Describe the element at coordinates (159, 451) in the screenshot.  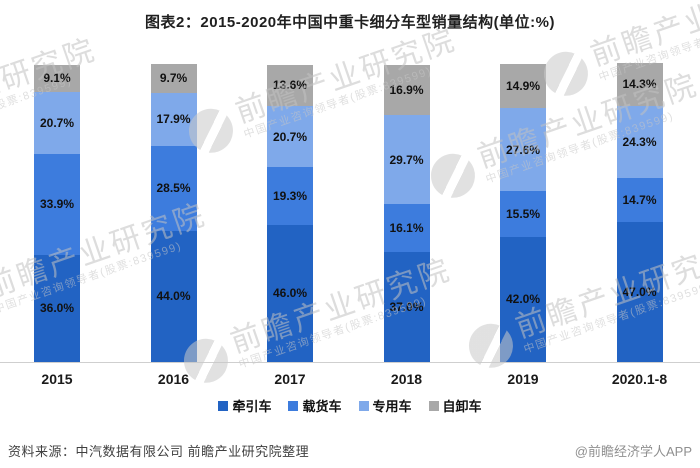
I see `source-text: 资料来源：中汽数据有限公司 前瞻产业研究院整理` at that location.